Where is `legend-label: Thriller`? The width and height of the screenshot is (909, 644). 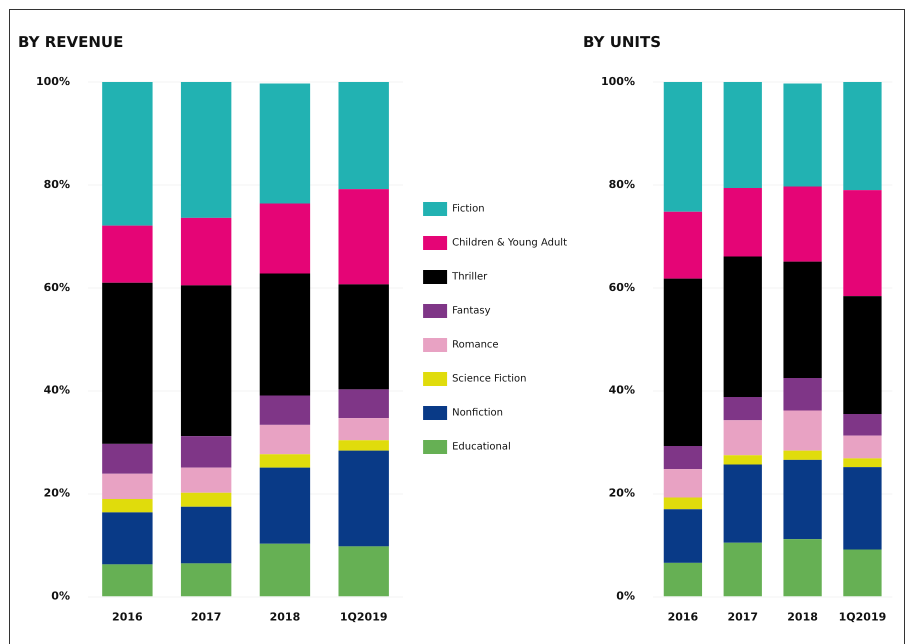
legend-label: Thriller is located at coordinates (469, 277).